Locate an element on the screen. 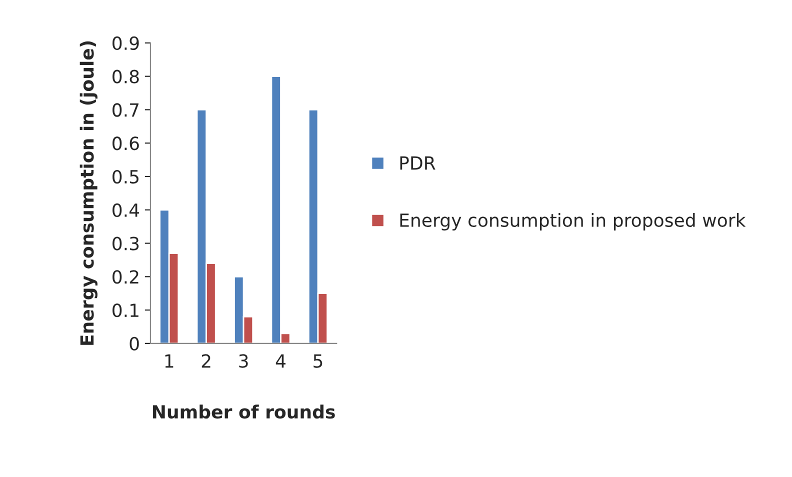 The height and width of the screenshot is (477, 792). x-axis-title: Number of rounds is located at coordinates (244, 411).